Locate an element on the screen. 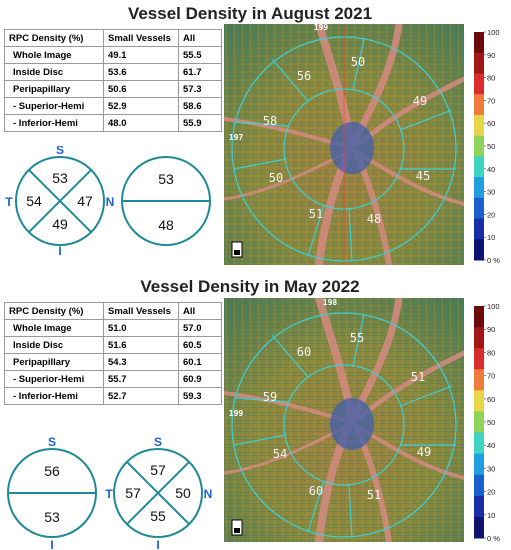 This screenshot has width=511, height=550. map-left-label: 199 is located at coordinates (236, 413).